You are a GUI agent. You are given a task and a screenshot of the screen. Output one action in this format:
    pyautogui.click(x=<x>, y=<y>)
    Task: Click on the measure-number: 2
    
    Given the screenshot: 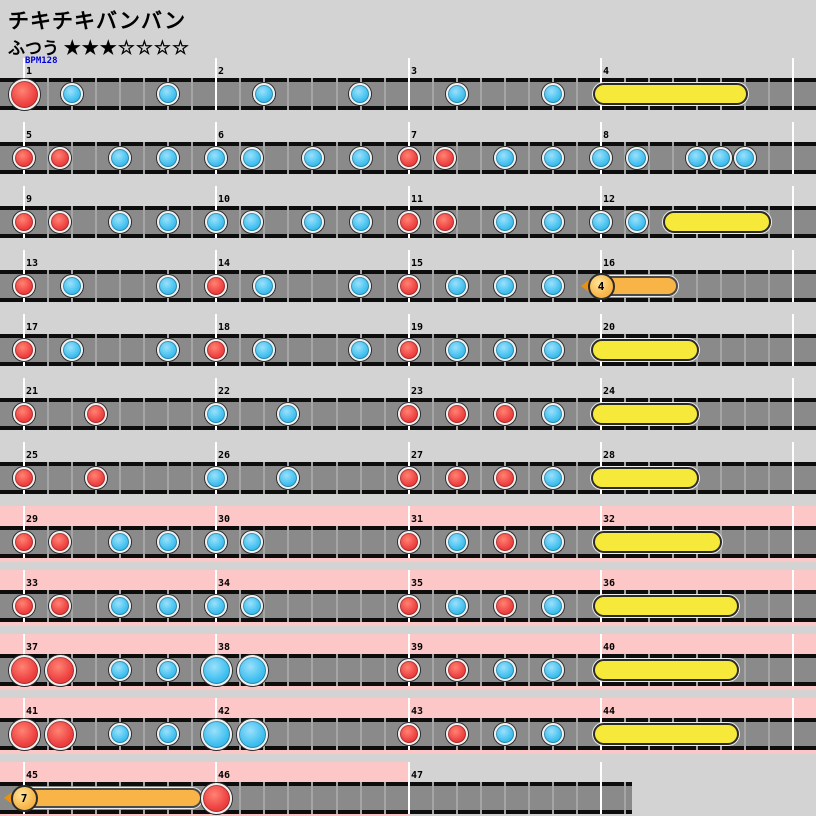 What is the action you would take?
    pyautogui.click(x=221, y=71)
    